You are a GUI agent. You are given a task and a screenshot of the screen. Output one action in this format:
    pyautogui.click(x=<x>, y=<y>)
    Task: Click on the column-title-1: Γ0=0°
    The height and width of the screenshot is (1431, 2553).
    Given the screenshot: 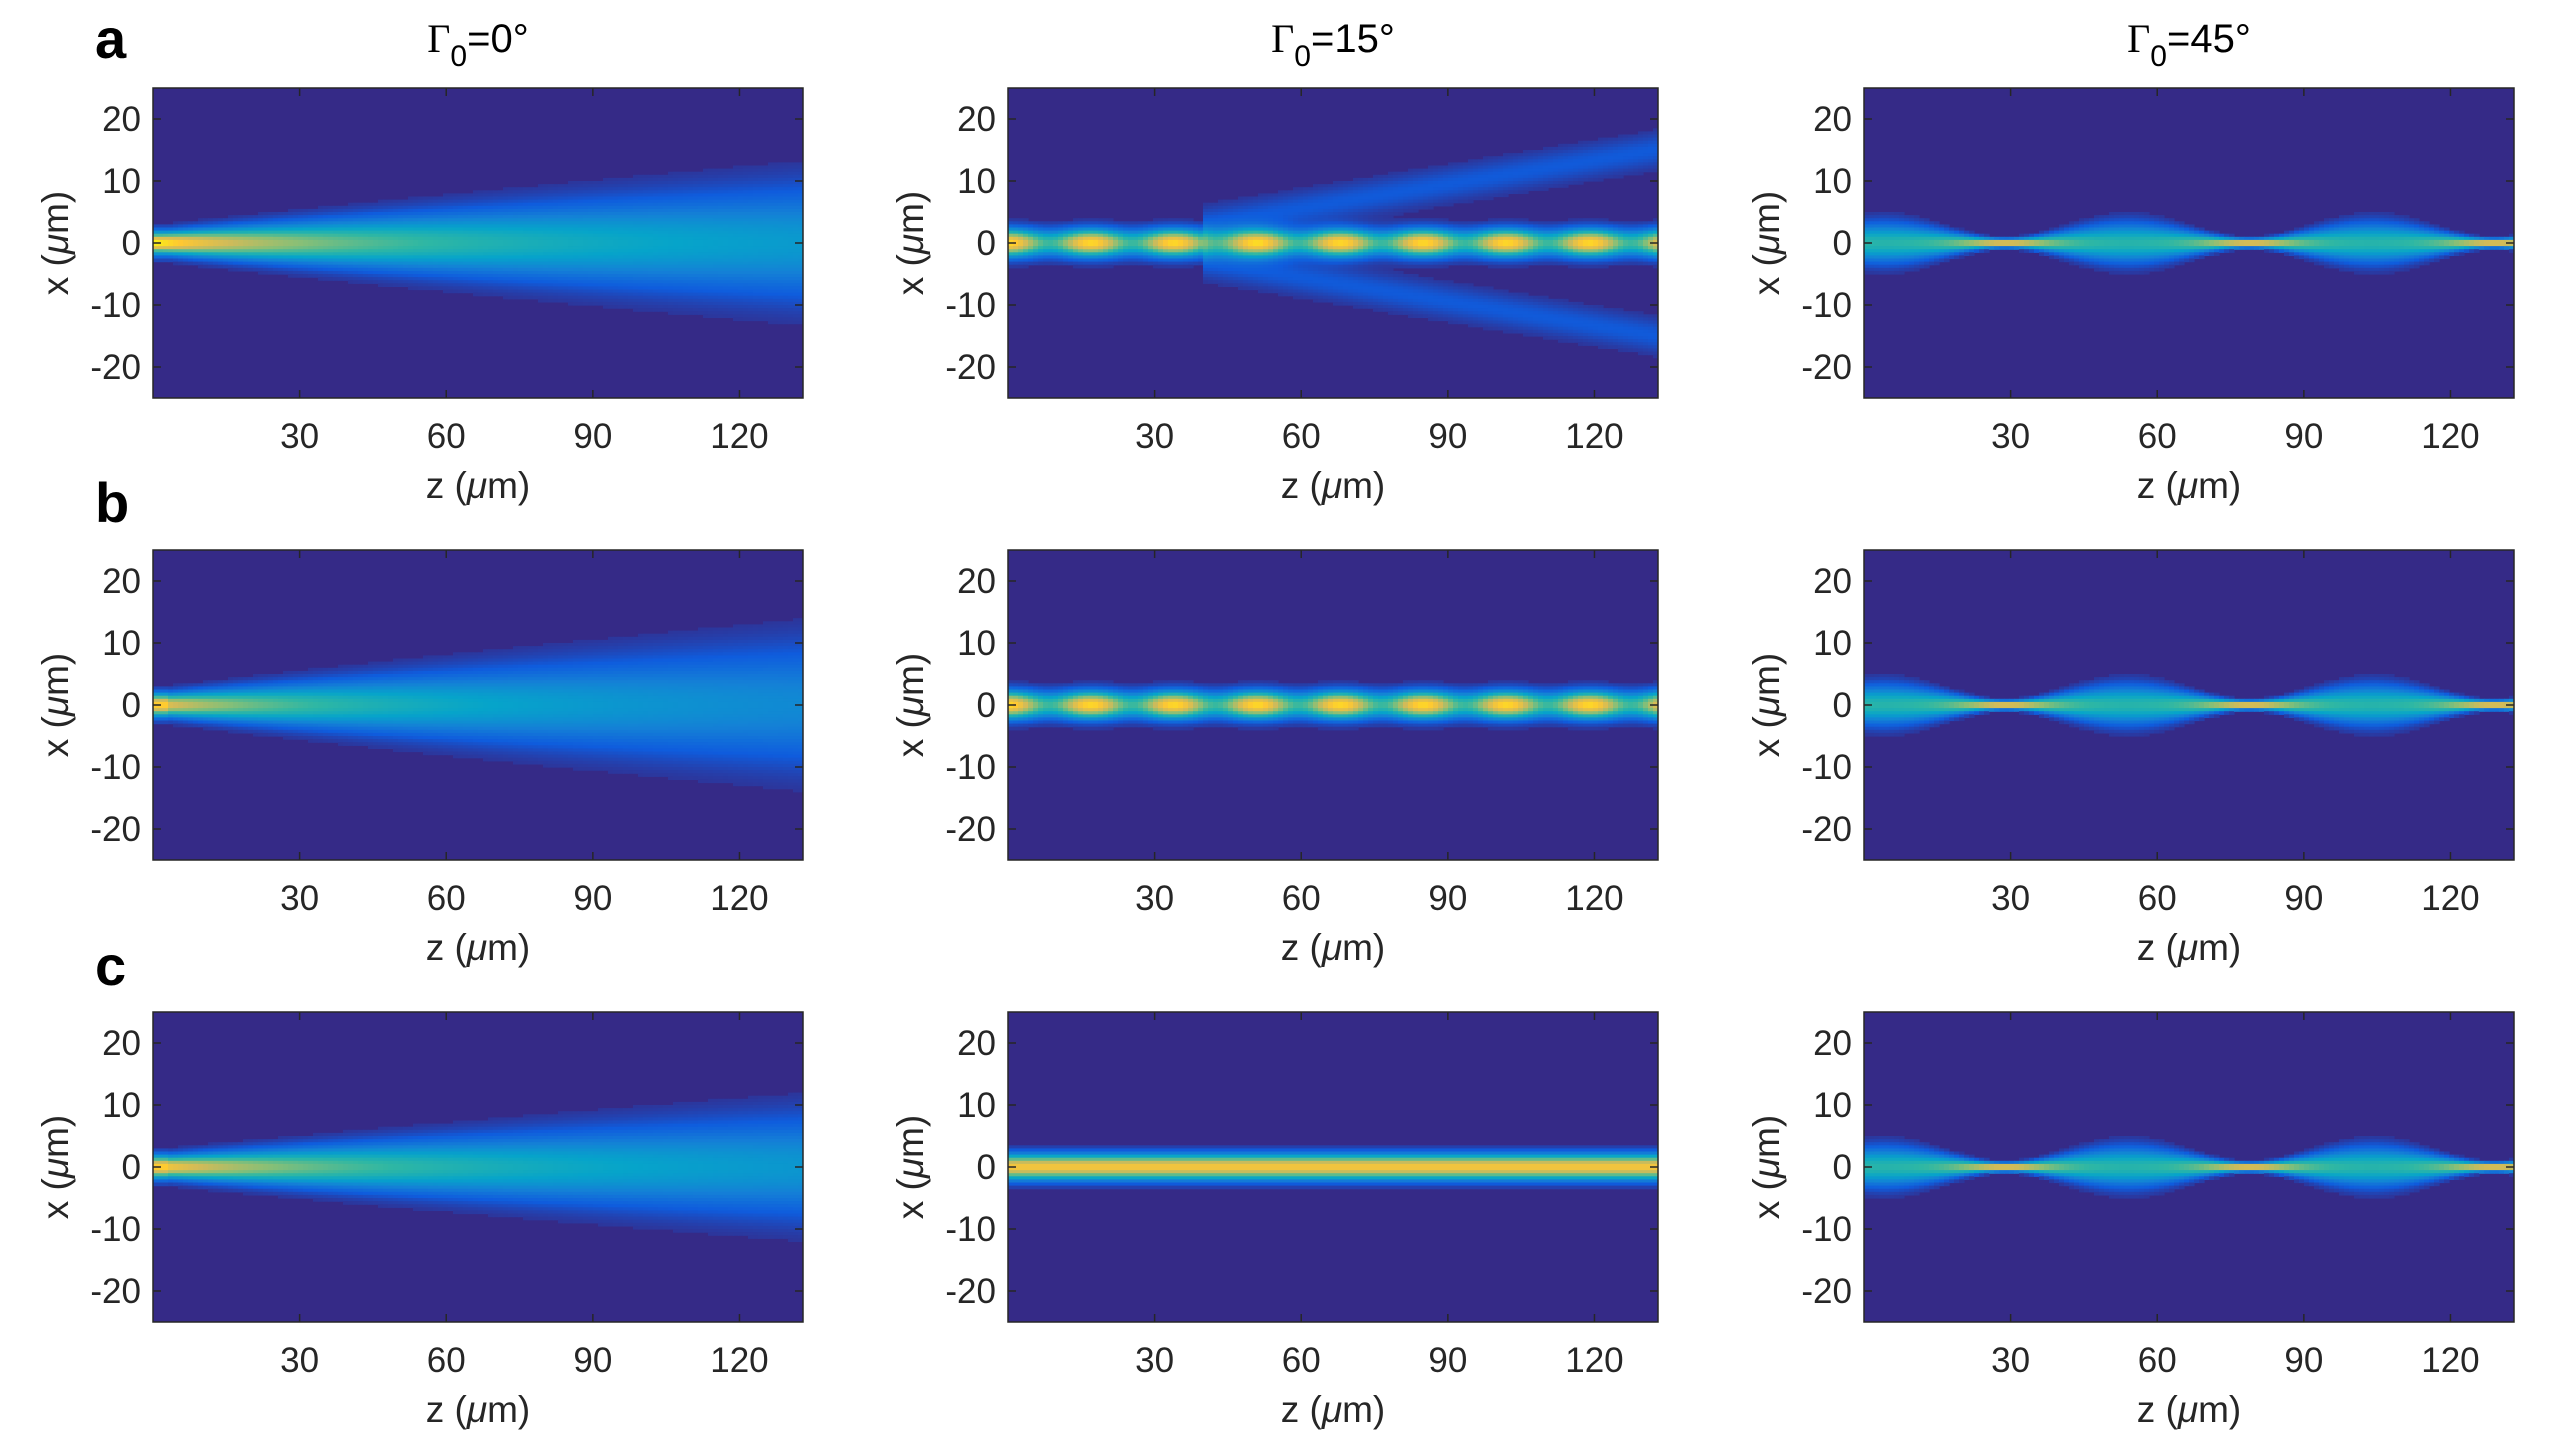 What is the action you would take?
    pyautogui.click(x=477, y=44)
    